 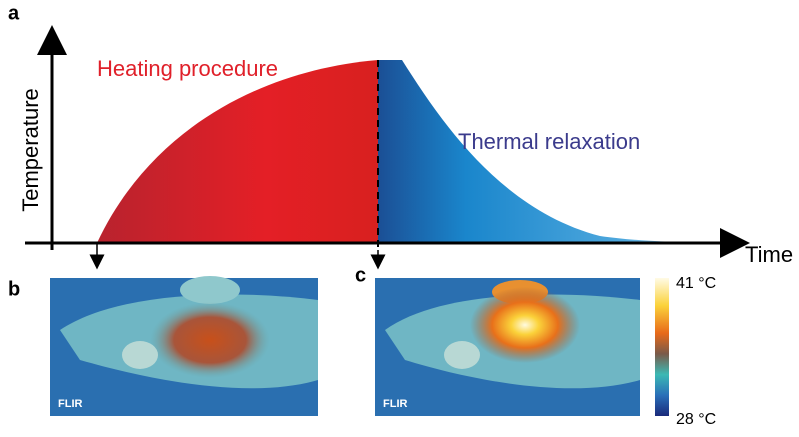 What do you see at coordinates (507, 347) in the screenshot?
I see `thermal-image-c: FLIR` at bounding box center [507, 347].